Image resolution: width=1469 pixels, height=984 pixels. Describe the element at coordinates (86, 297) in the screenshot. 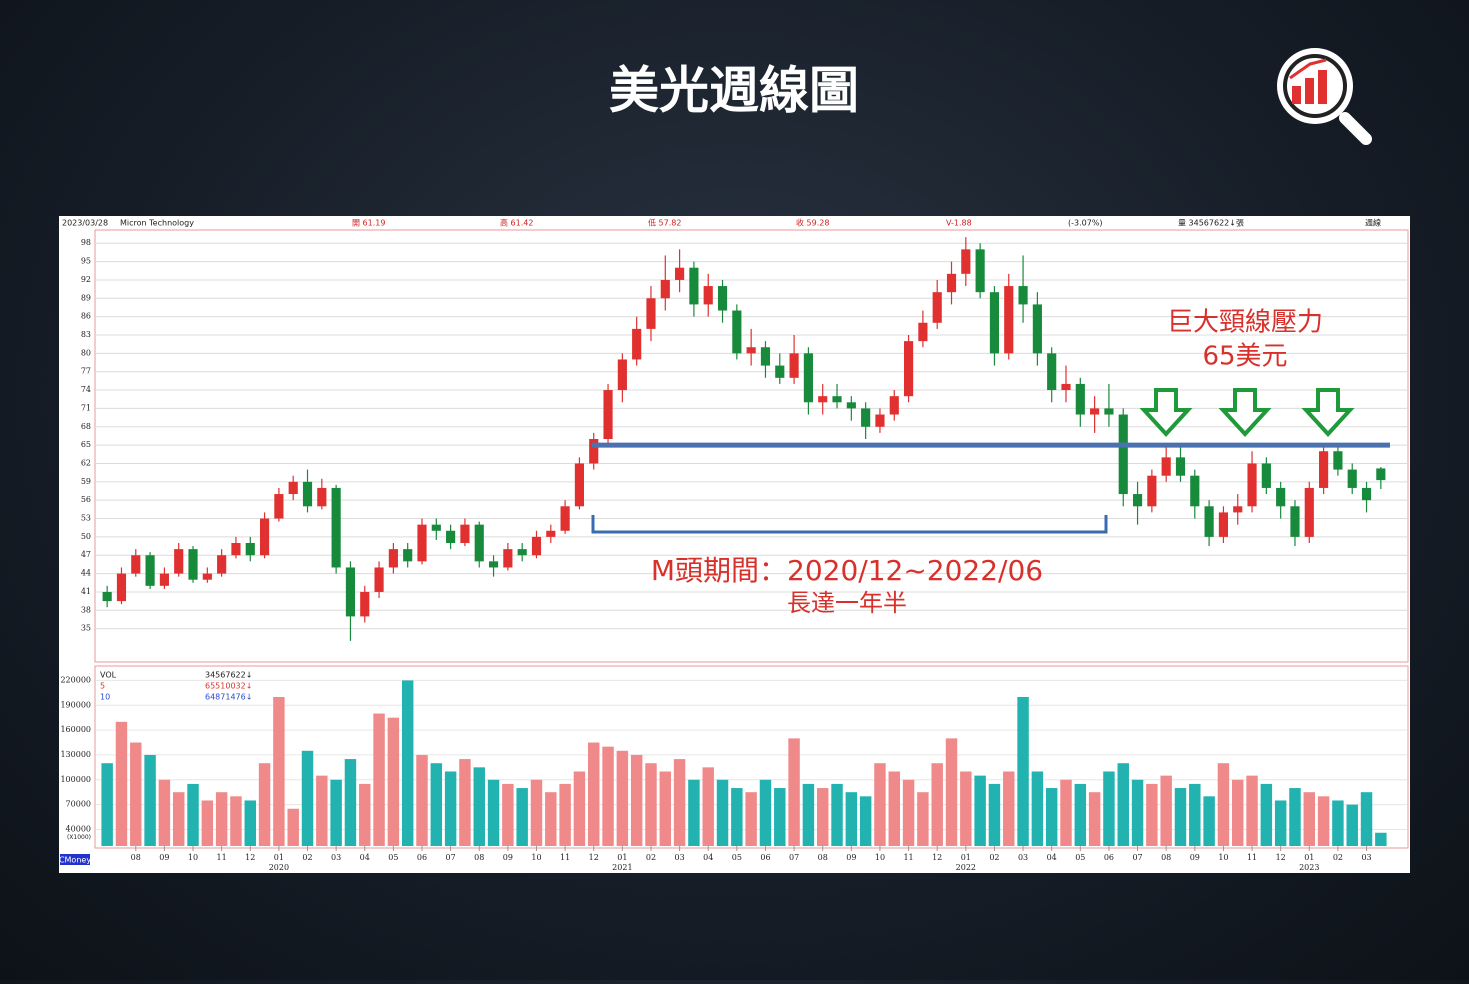

I see `y-tick-label: 89` at that location.